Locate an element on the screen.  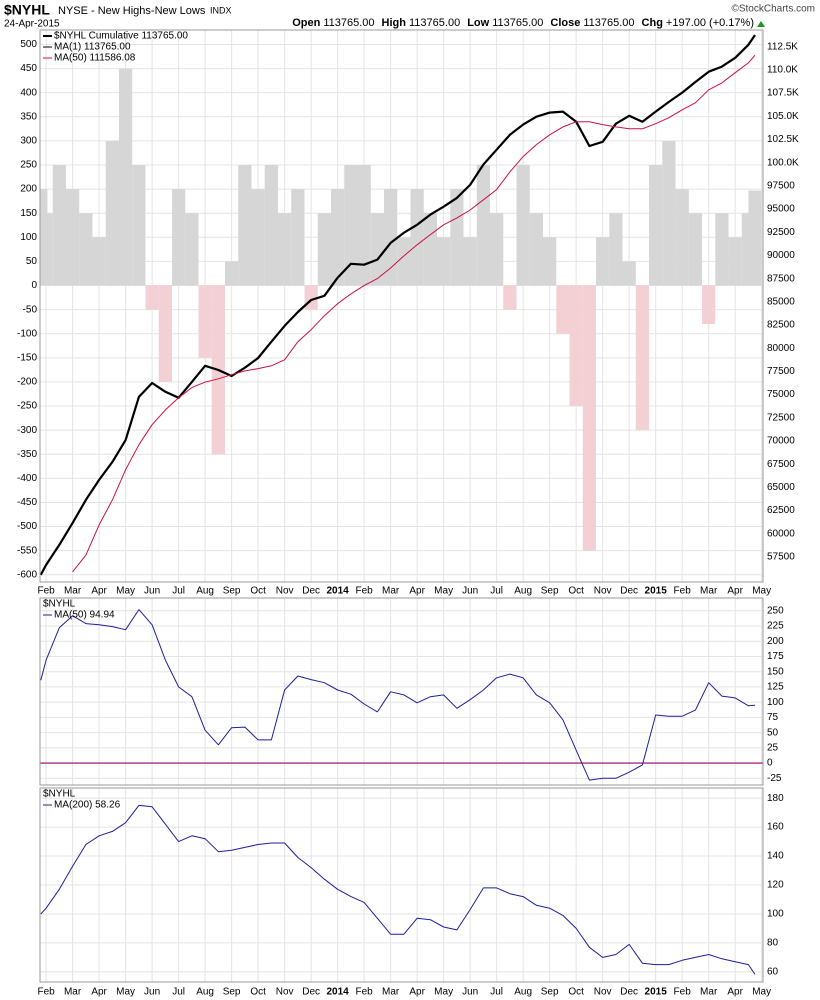
y-tick-label: 50 is located at coordinates (32, 261).